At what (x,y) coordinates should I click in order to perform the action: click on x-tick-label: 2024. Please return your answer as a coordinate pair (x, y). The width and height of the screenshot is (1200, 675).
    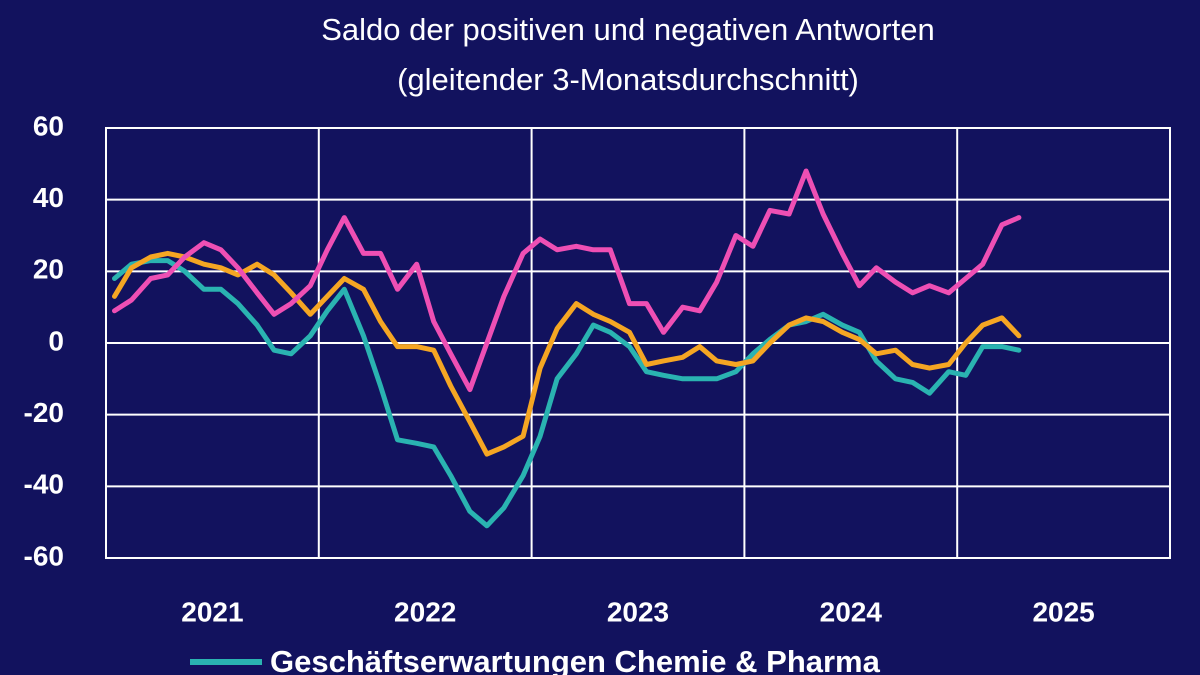
    Looking at the image, I should click on (851, 611).